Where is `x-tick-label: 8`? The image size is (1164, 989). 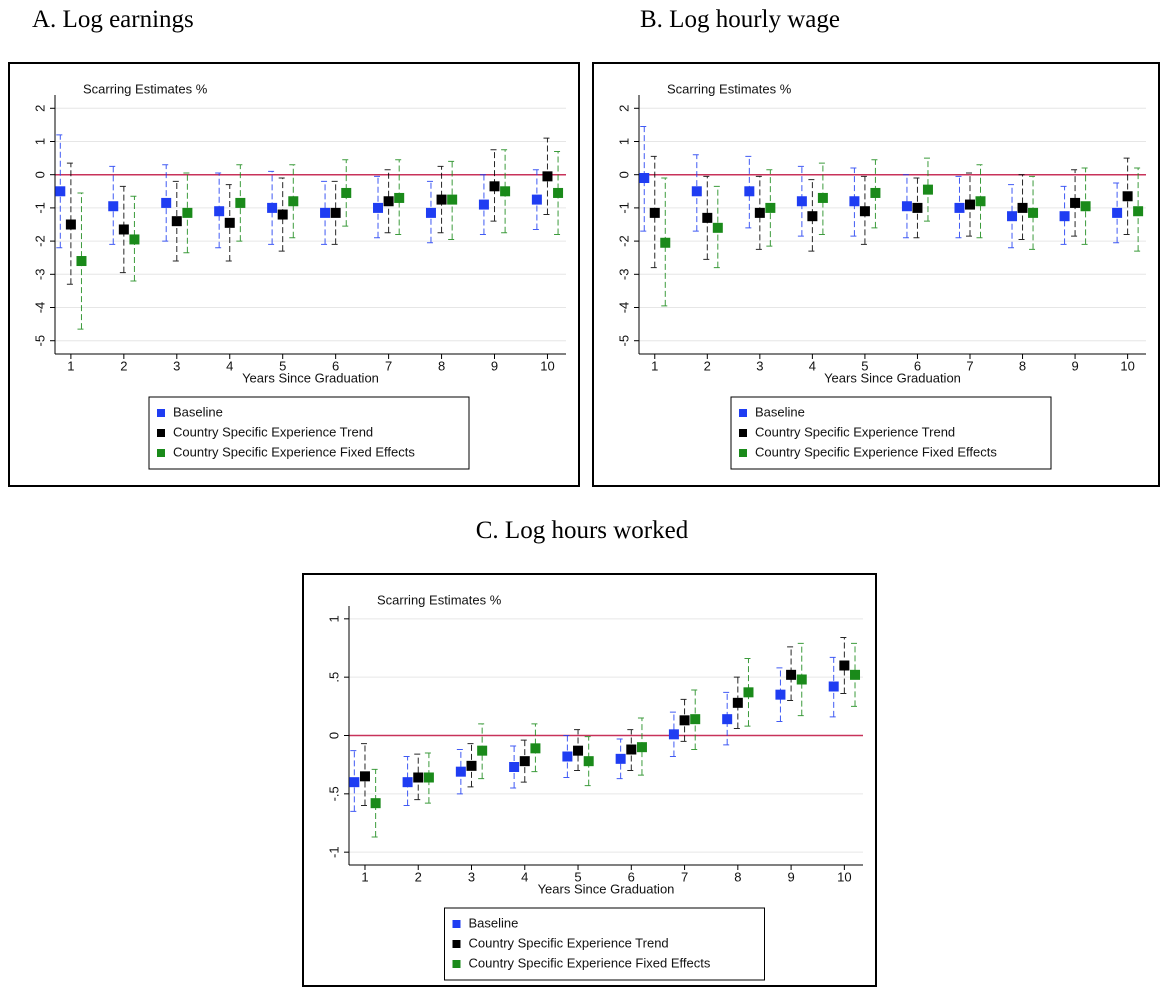
x-tick-label: 8 is located at coordinates (441, 365).